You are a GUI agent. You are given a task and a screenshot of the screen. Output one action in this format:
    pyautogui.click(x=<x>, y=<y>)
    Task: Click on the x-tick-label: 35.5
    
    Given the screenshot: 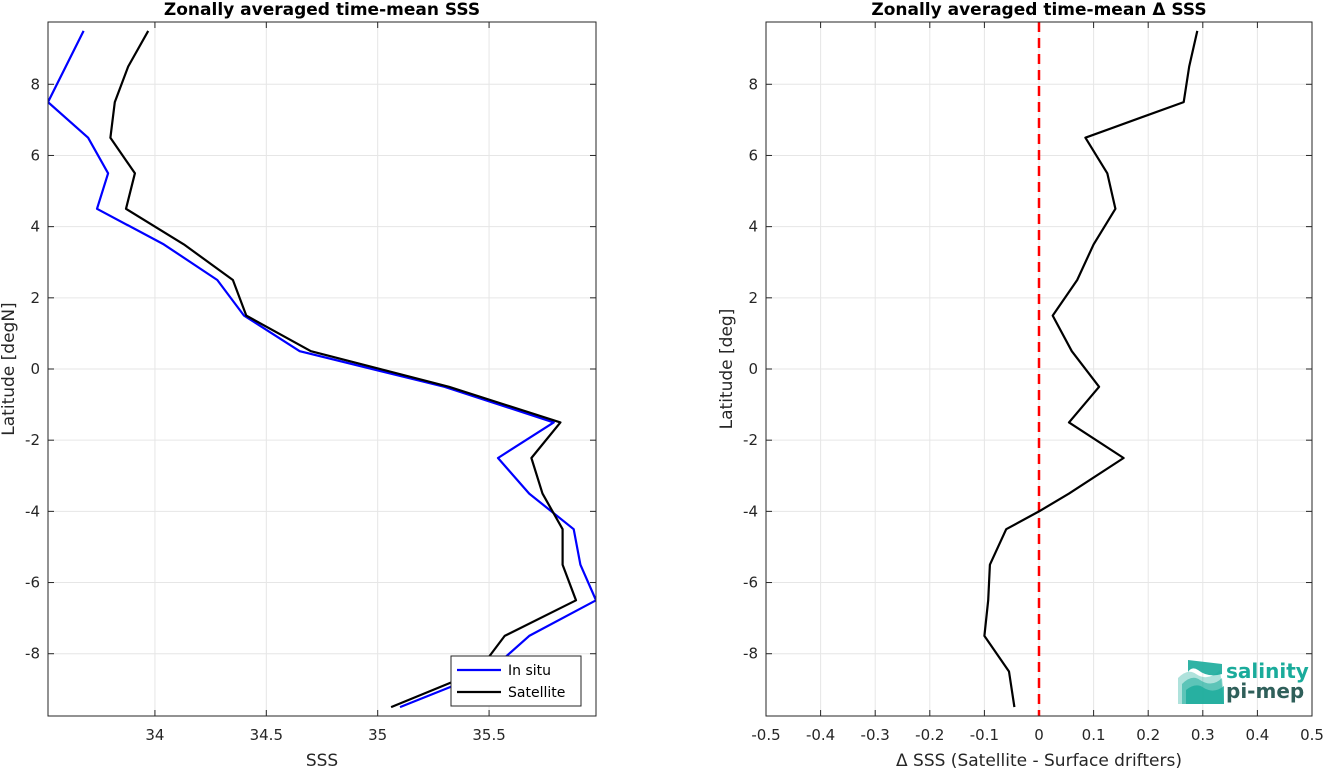 What is the action you would take?
    pyautogui.click(x=488, y=735)
    